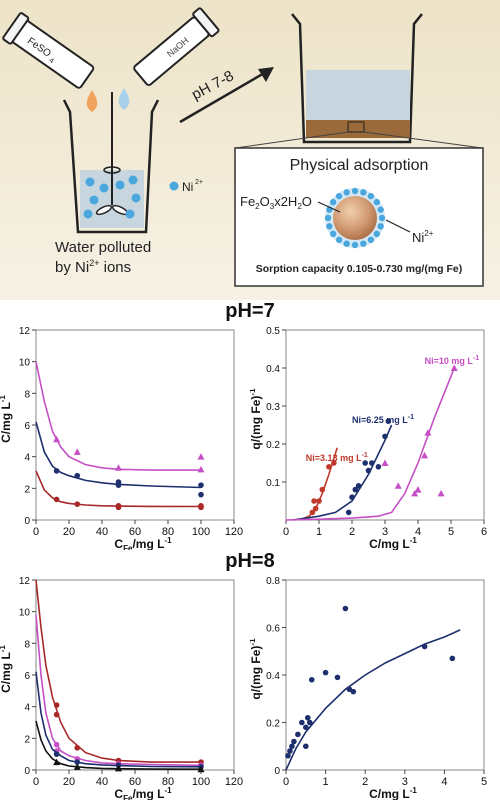 The image size is (500, 800). I want to click on series-annotation: Ni=3.13 mg L-1, so click(337, 457).